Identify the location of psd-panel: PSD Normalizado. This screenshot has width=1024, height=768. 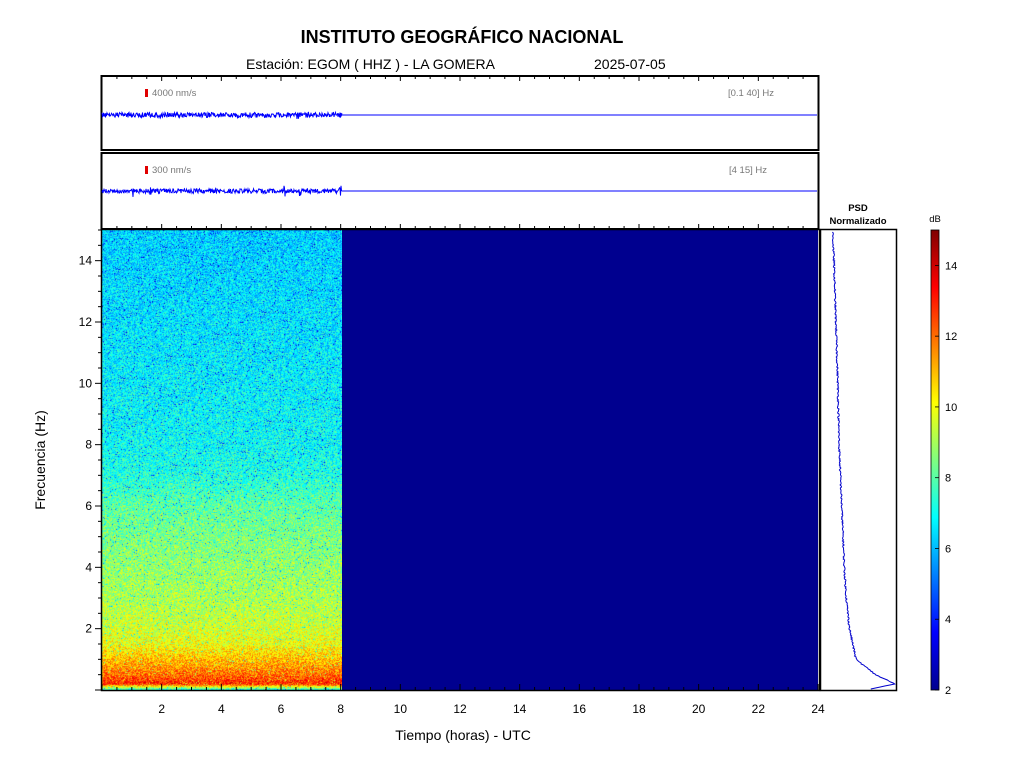
(858, 447).